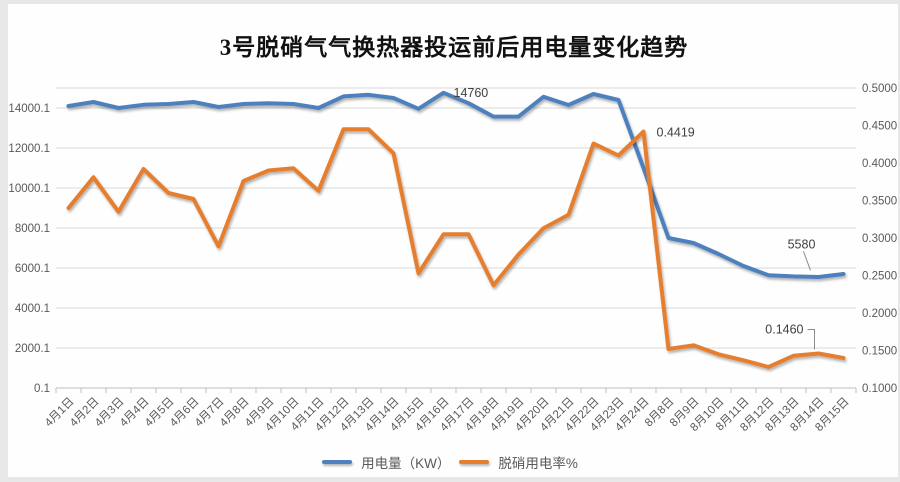 The image size is (900, 482). I want to click on left-axis-tick-label: 8000.1, so click(32, 229).